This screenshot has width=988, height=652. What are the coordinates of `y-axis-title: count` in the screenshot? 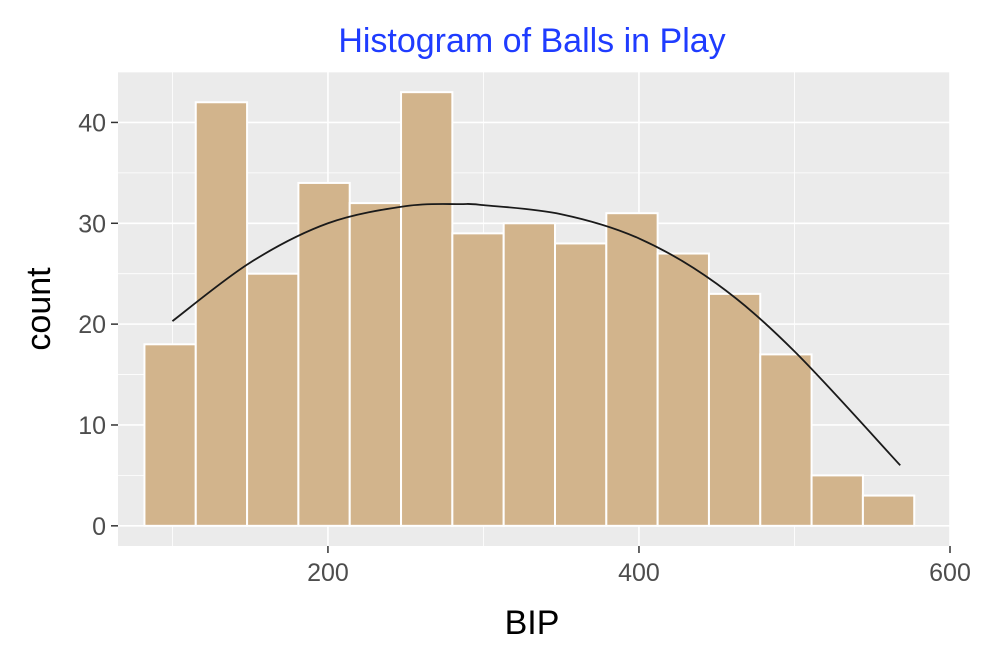 It's located at (39, 309).